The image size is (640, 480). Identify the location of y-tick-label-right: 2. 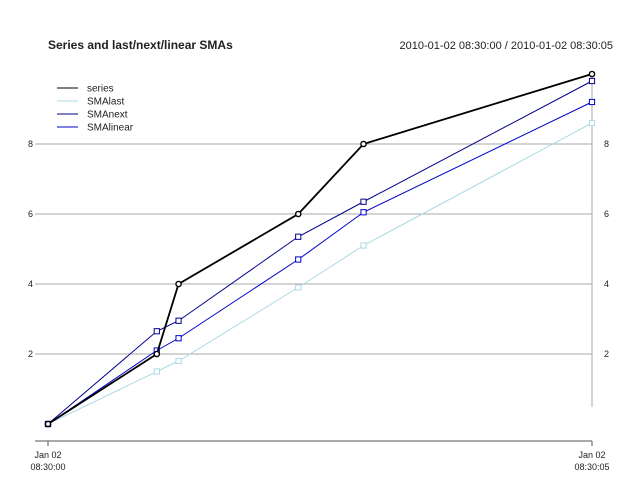
(606, 354).